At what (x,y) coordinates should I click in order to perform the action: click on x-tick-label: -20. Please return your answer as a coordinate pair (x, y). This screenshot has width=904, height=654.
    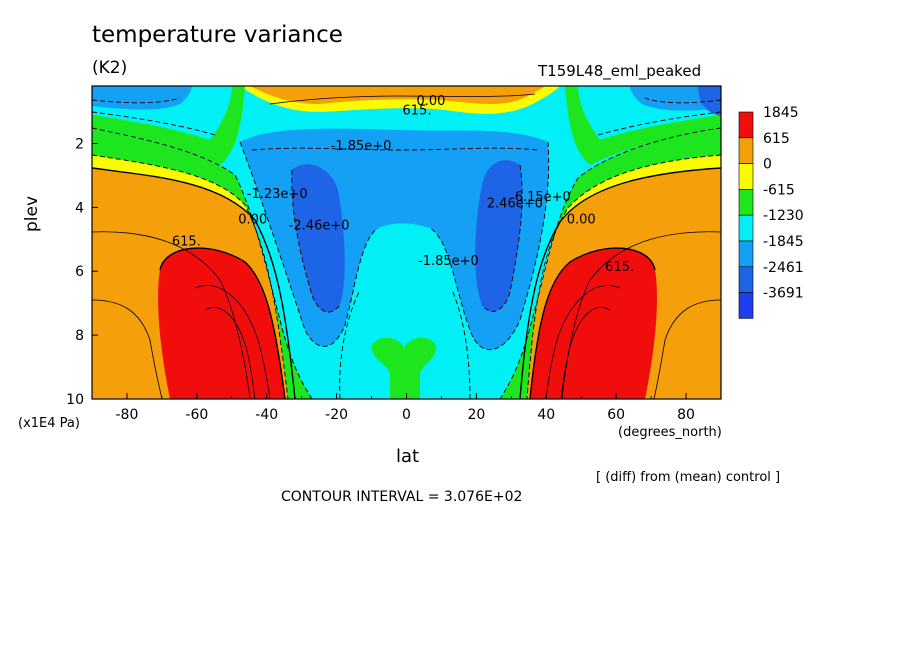
    Looking at the image, I should click on (336, 415).